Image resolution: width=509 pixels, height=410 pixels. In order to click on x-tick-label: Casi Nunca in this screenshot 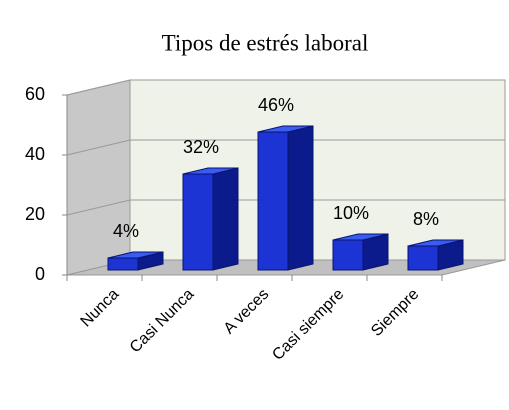, I will do `click(162, 321)`.